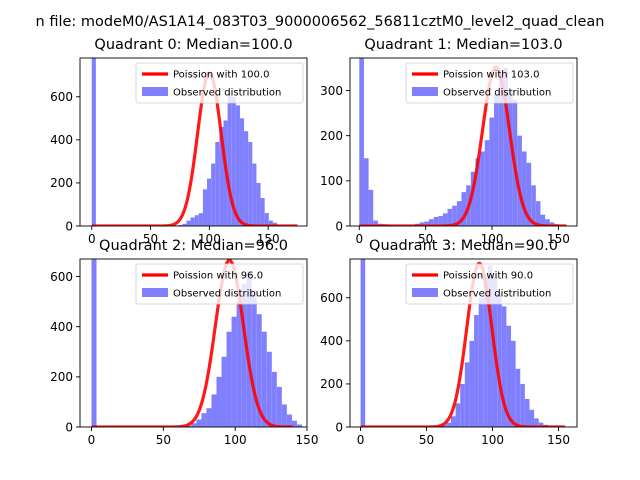 The height and width of the screenshot is (480, 640). Describe the element at coordinates (193, 45) in the screenshot. I see `subplot-title: Quadrant 0: Median=100.0` at that location.